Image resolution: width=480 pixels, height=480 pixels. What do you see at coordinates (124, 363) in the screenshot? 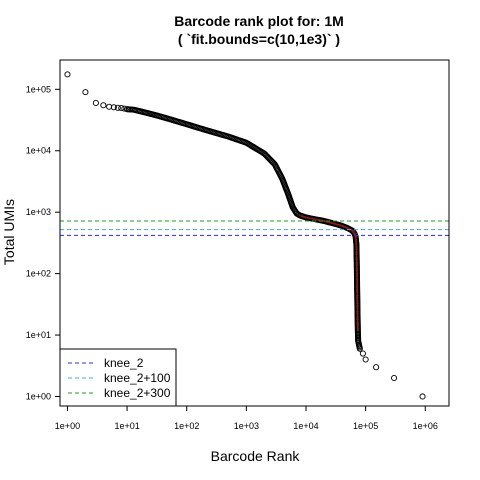
I see `legend-label: knee_2` at bounding box center [124, 363].